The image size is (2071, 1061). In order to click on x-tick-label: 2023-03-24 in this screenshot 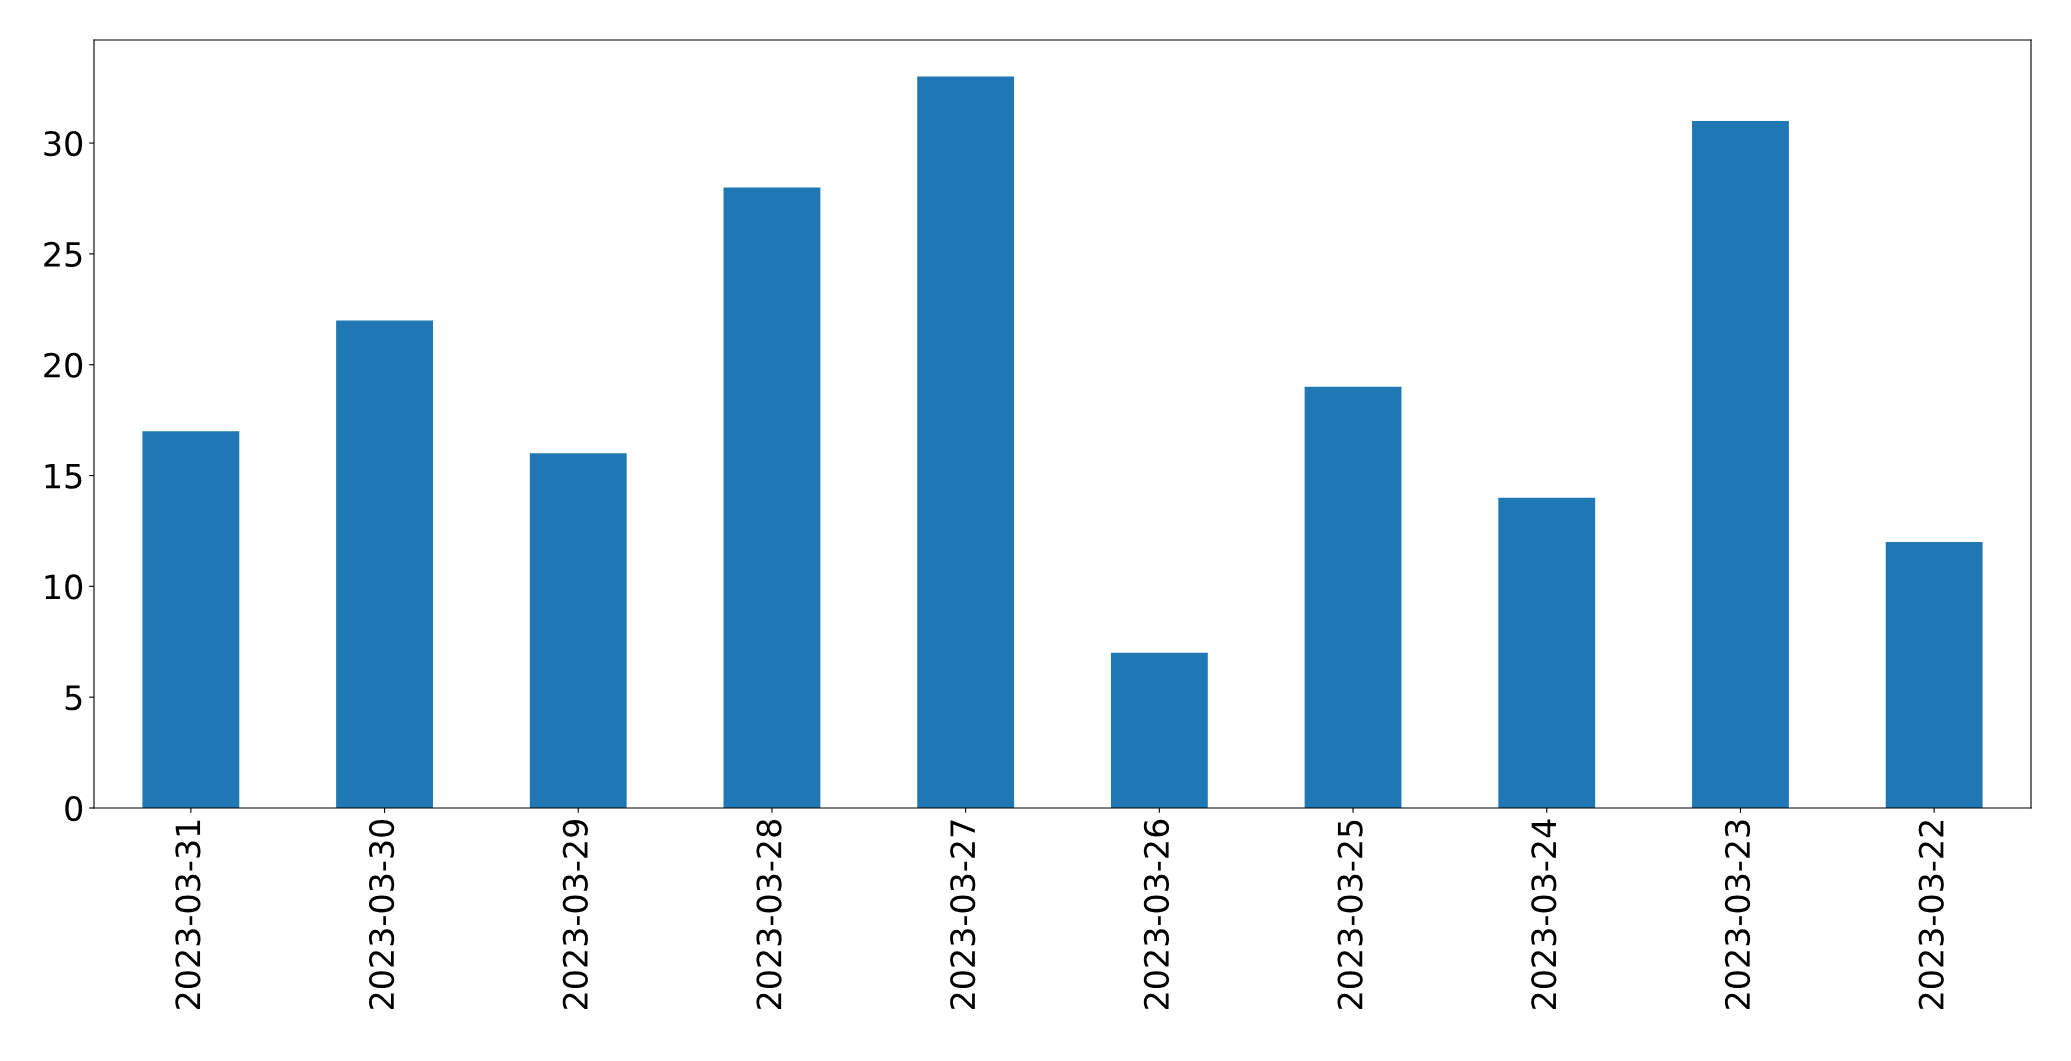, I will do `click(1544, 914)`.